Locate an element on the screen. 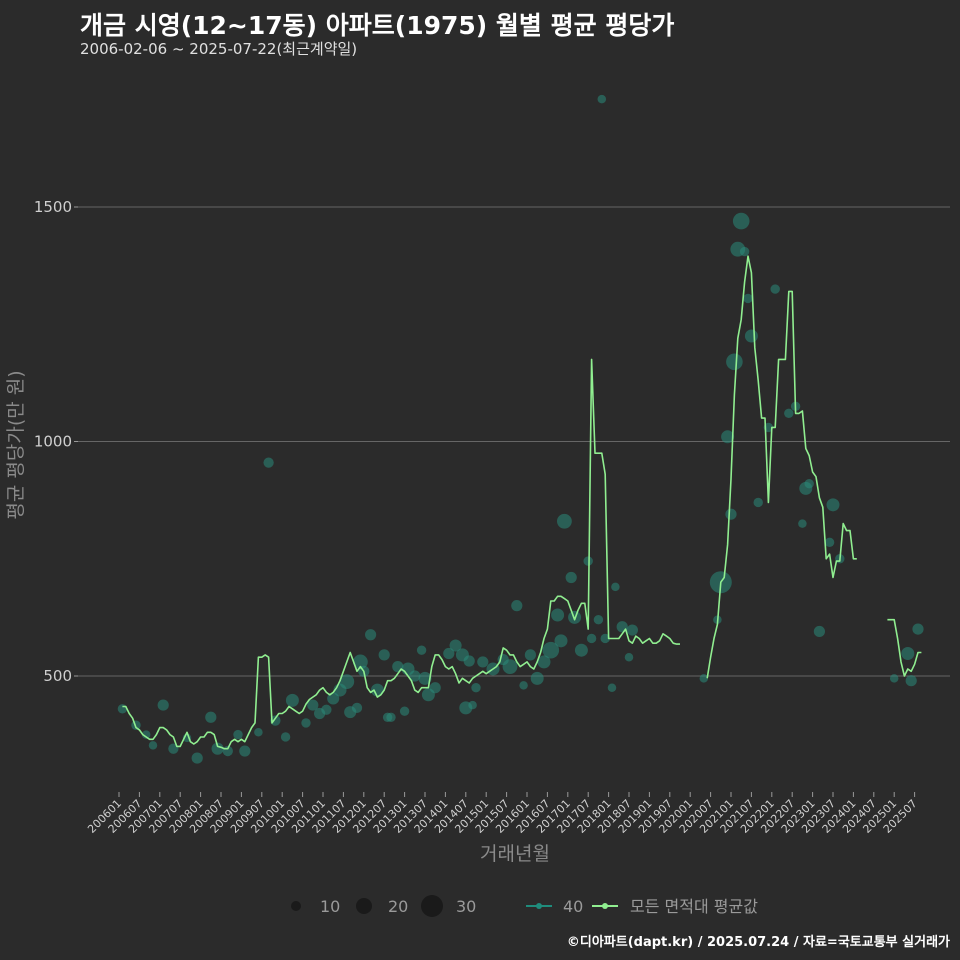  y-axis-ticks: 500 1000 1500 is located at coordinates (56, 441).